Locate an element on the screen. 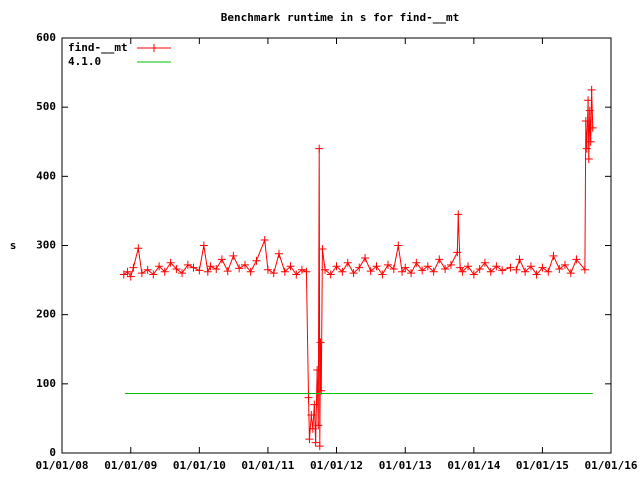 The width and height of the screenshot is (640, 480). legend-marker is located at coordinates (154, 48).